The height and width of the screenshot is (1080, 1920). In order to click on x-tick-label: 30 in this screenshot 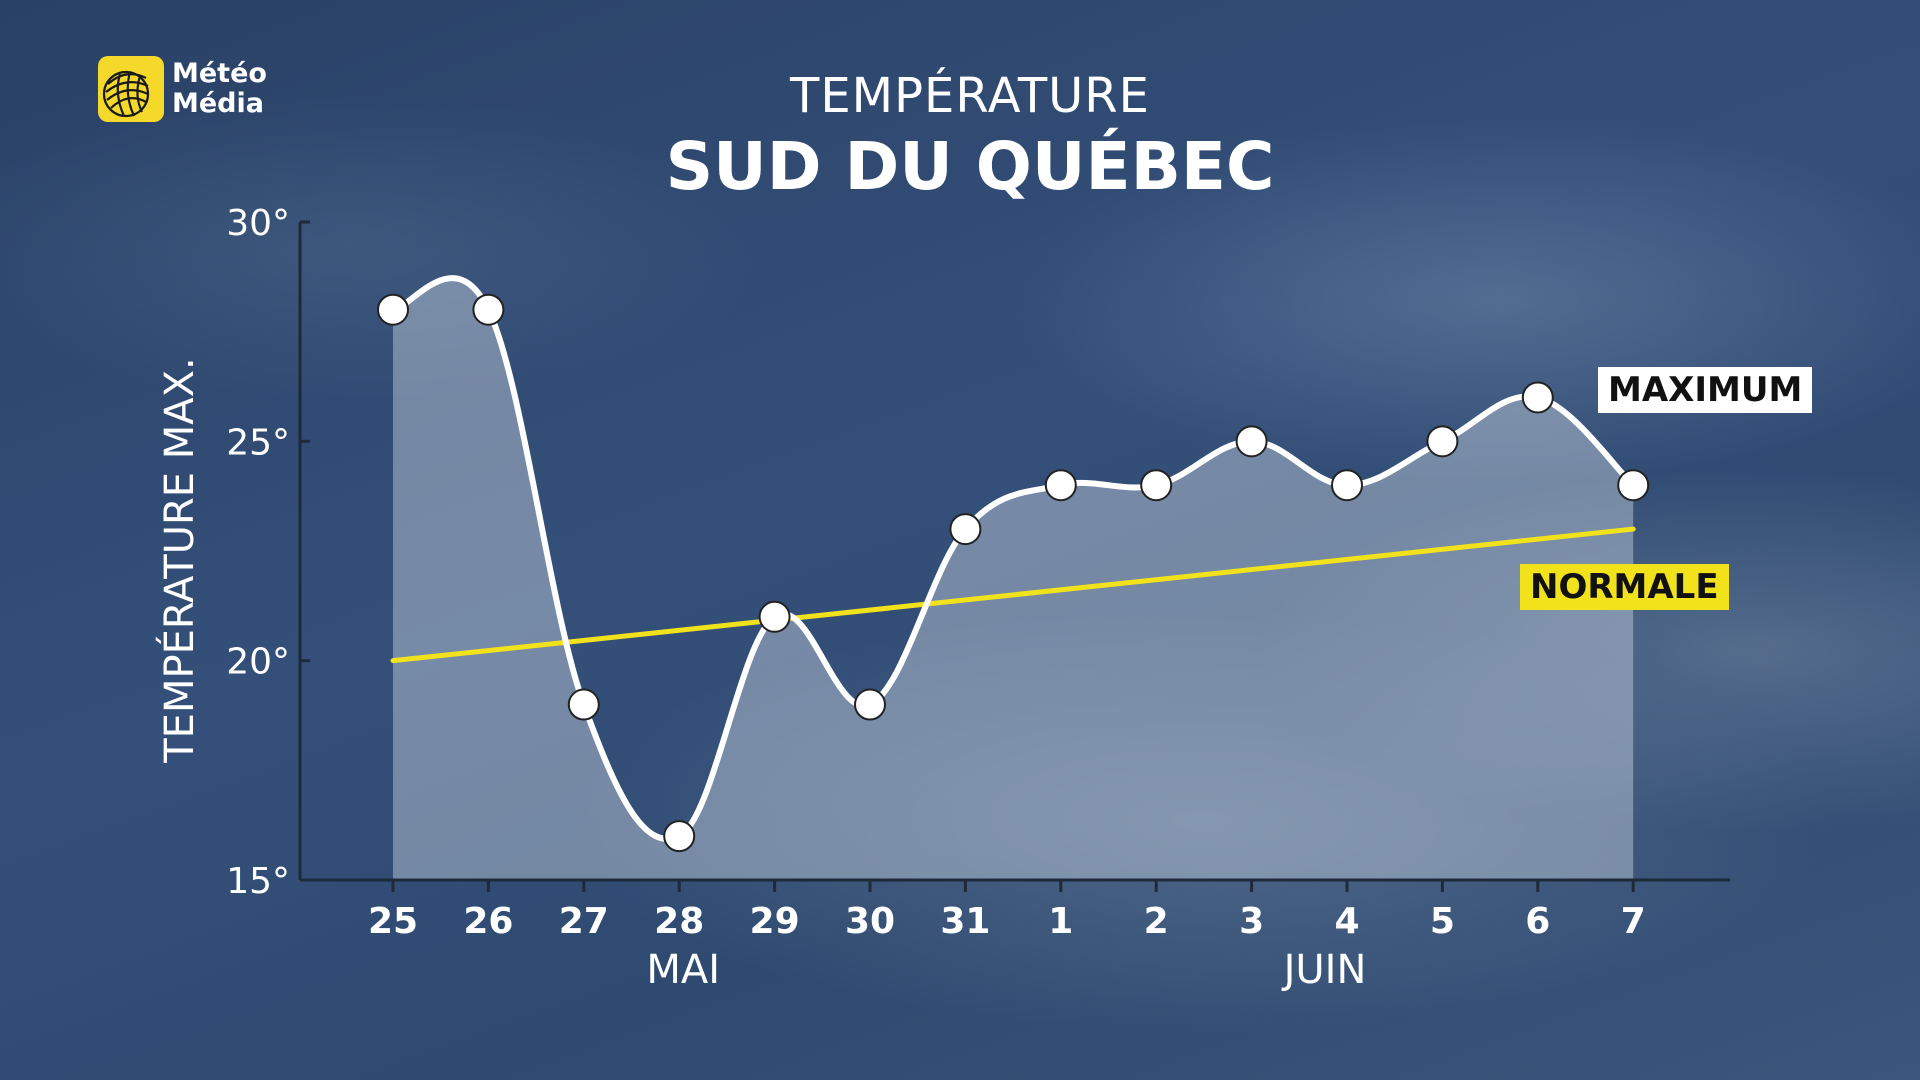, I will do `click(870, 921)`.